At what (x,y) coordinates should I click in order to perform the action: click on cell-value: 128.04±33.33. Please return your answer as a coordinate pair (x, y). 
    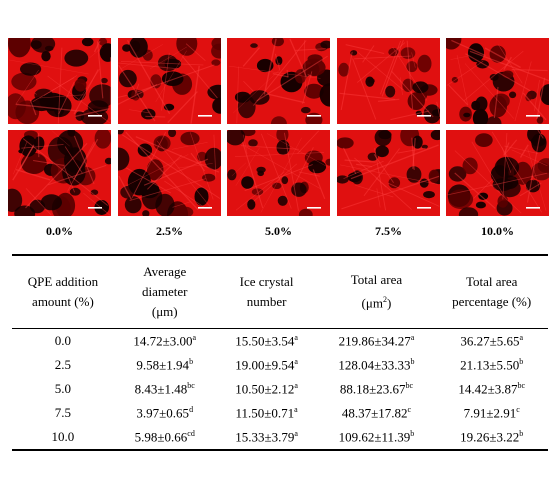
    Looking at the image, I should click on (374, 365).